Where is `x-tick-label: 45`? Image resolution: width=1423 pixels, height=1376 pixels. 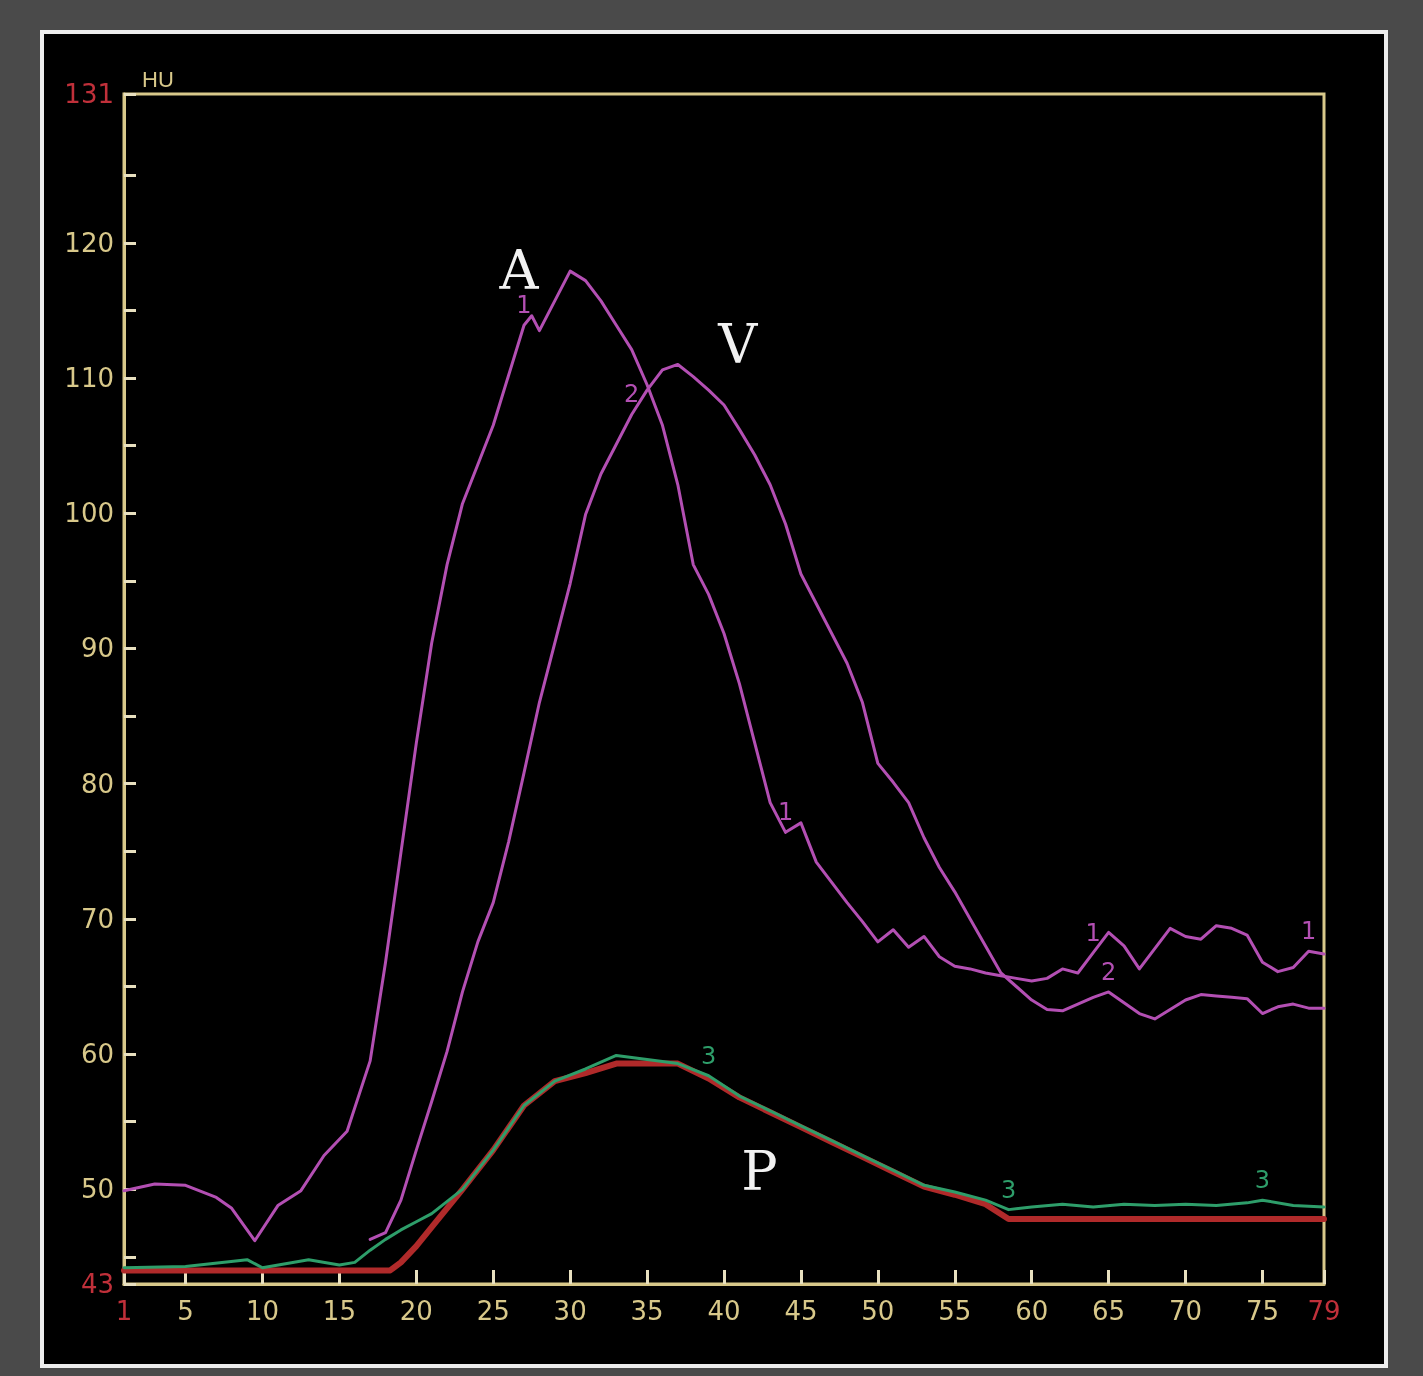
x-tick-label: 45 is located at coordinates (801, 1311).